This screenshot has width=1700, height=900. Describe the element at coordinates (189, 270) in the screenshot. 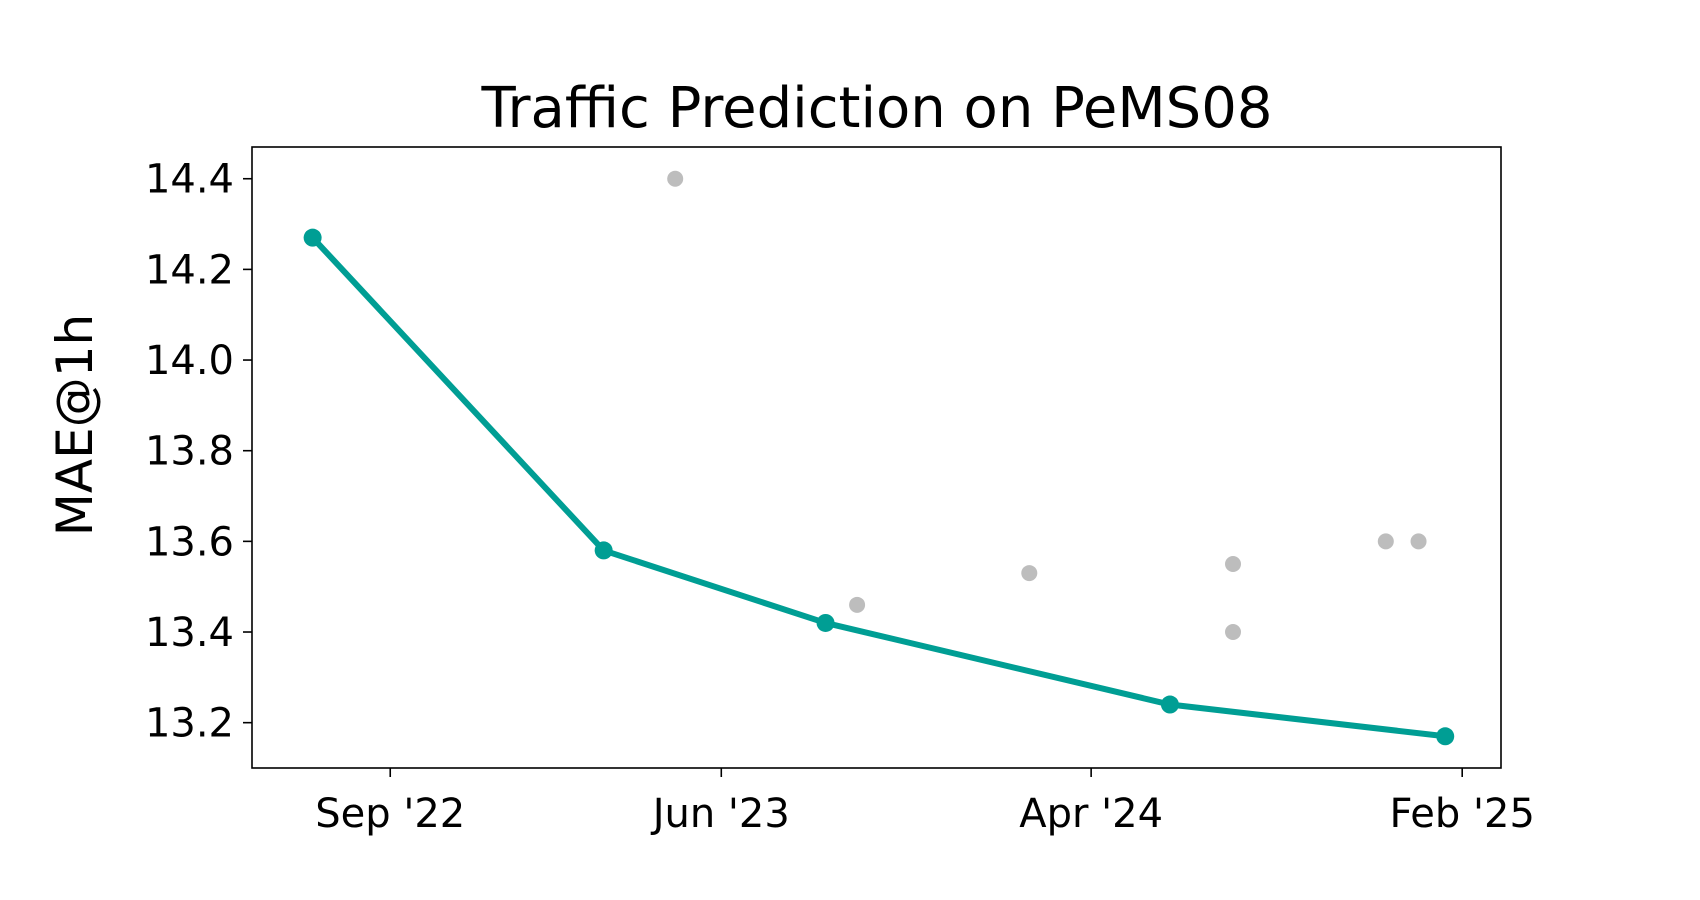

I see `y-tick-label: 14.2` at that location.